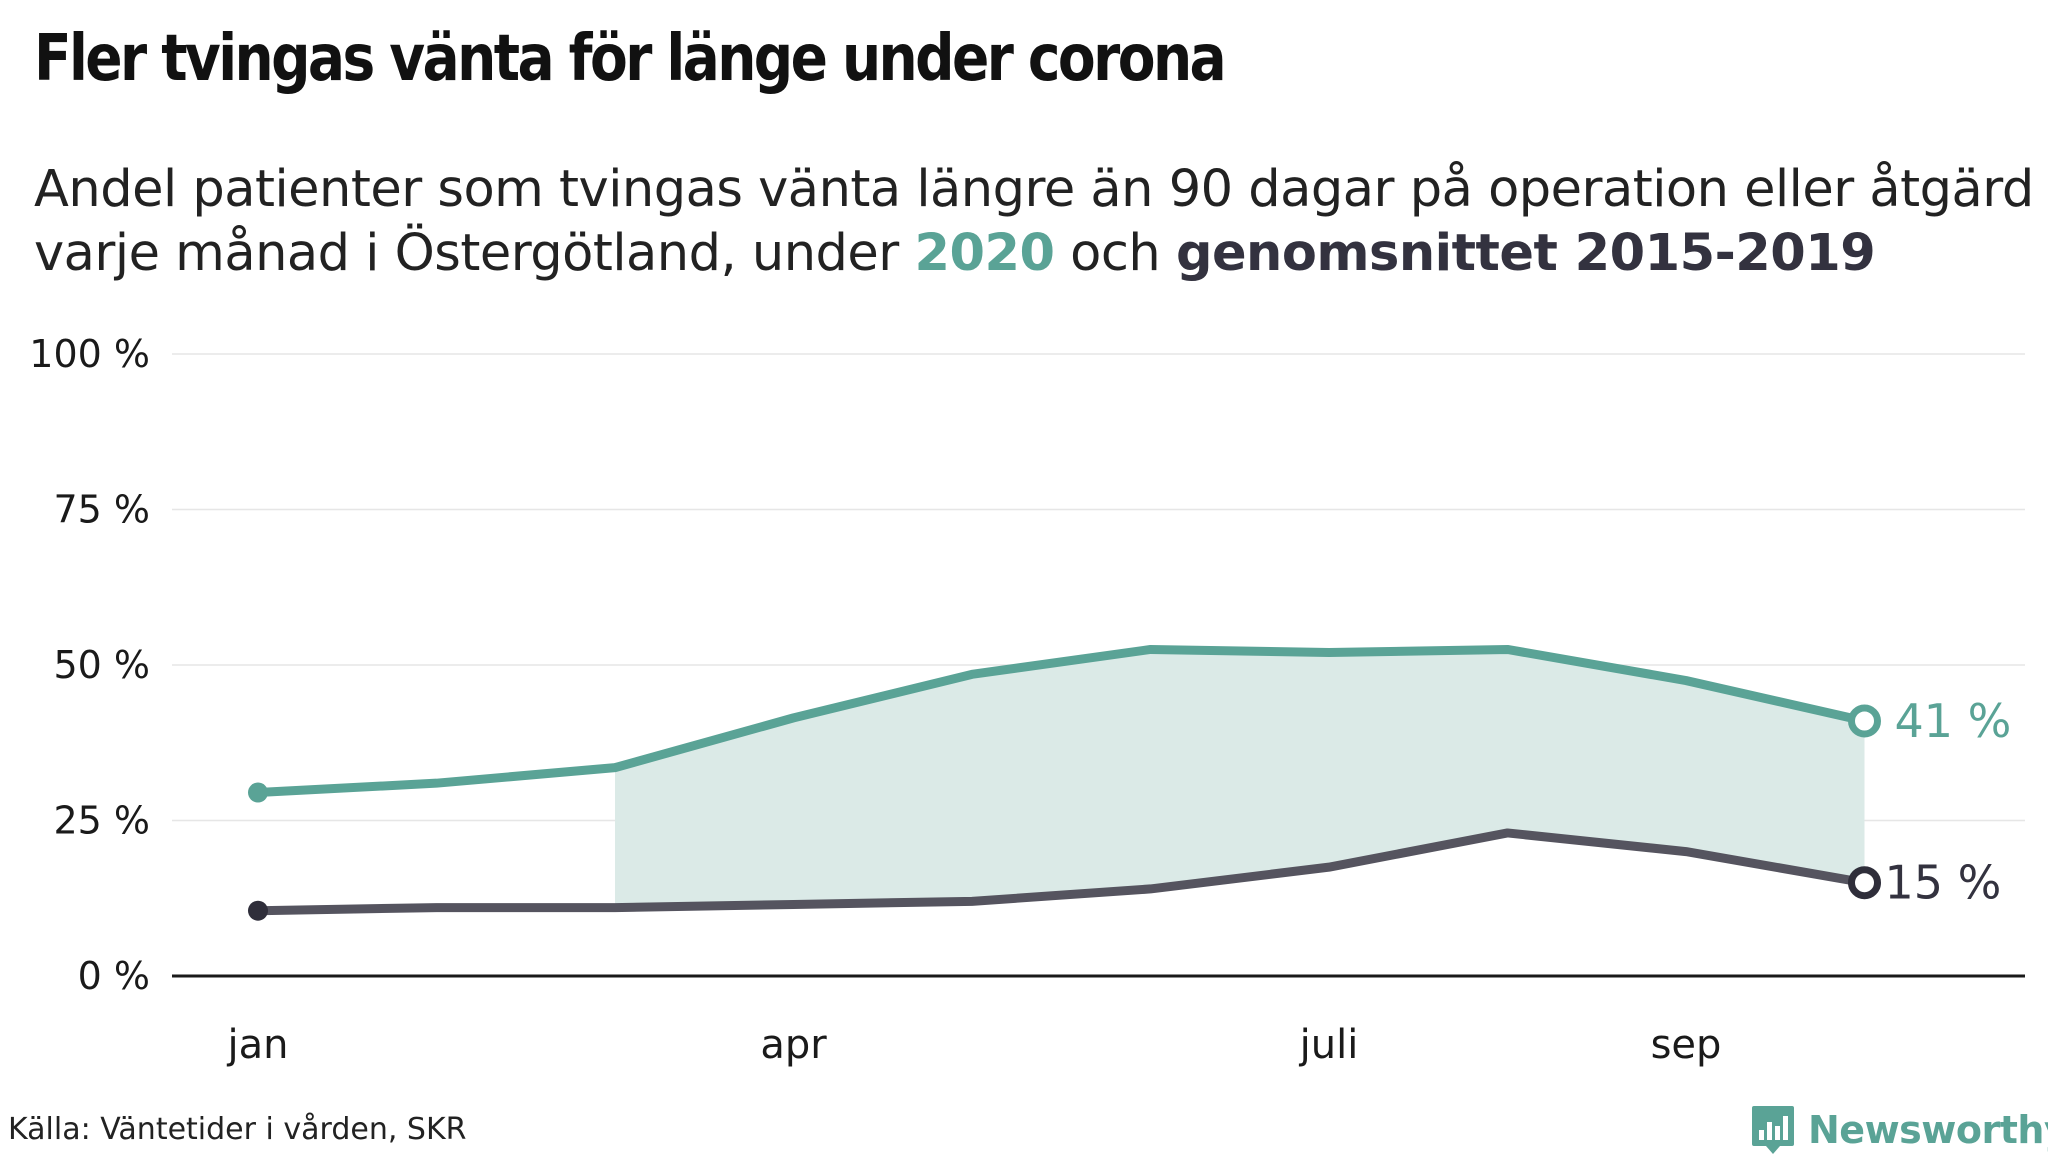 The width and height of the screenshot is (2048, 1160). I want to click on logo-text: Newsworthy, so click(1928, 1130).